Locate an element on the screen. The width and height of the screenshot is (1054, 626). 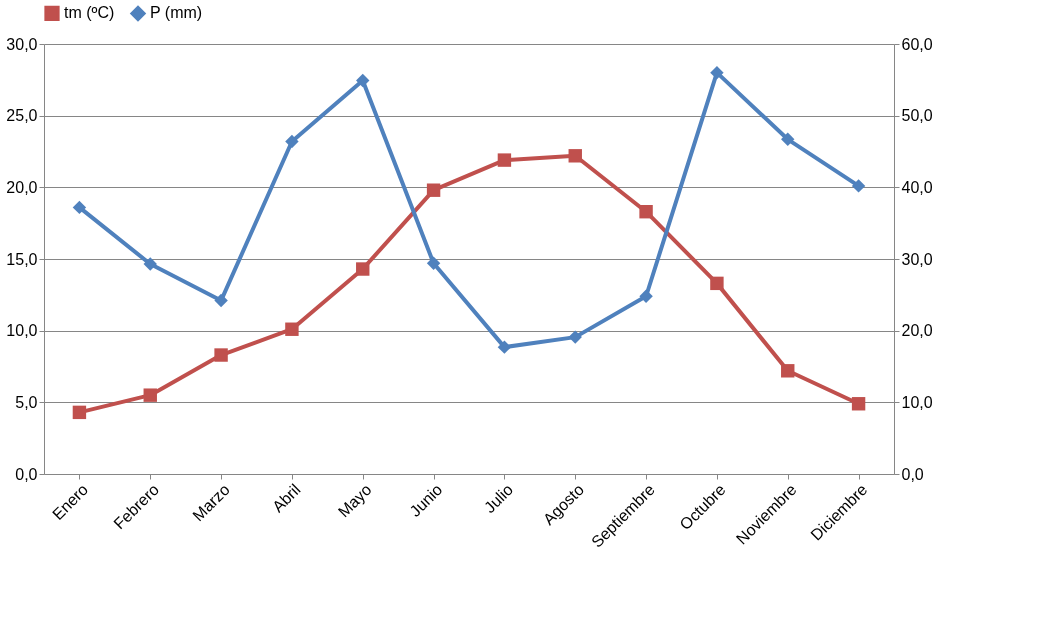
y-tick-label: 10,0 is located at coordinates (22, 331).